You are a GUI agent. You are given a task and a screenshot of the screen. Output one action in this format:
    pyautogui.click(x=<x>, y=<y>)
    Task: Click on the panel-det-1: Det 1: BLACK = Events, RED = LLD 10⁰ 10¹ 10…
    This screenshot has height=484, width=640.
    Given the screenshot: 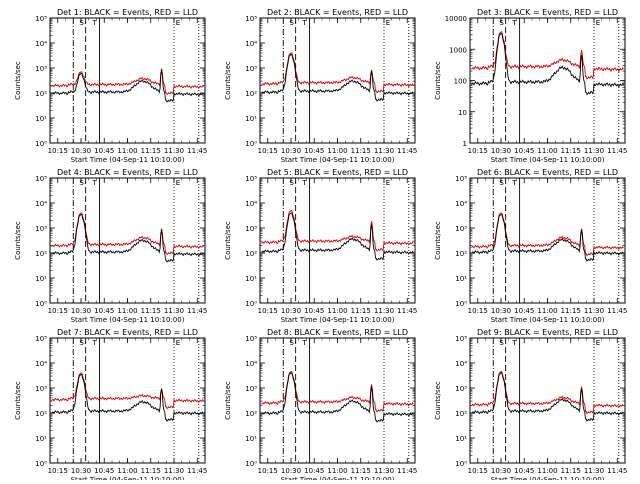 What is the action you would take?
    pyautogui.click(x=110, y=86)
    